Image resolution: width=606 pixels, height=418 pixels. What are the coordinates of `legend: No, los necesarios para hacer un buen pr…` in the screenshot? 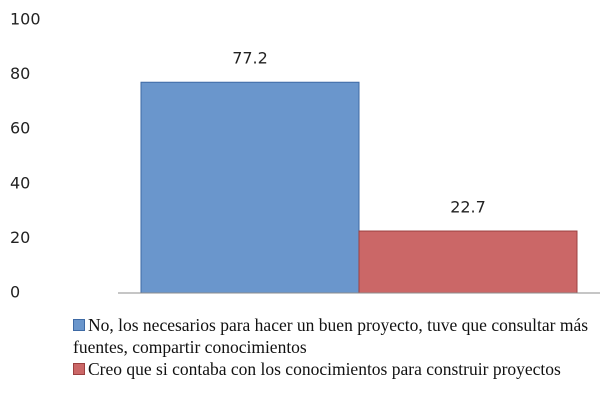 It's located at (338, 347).